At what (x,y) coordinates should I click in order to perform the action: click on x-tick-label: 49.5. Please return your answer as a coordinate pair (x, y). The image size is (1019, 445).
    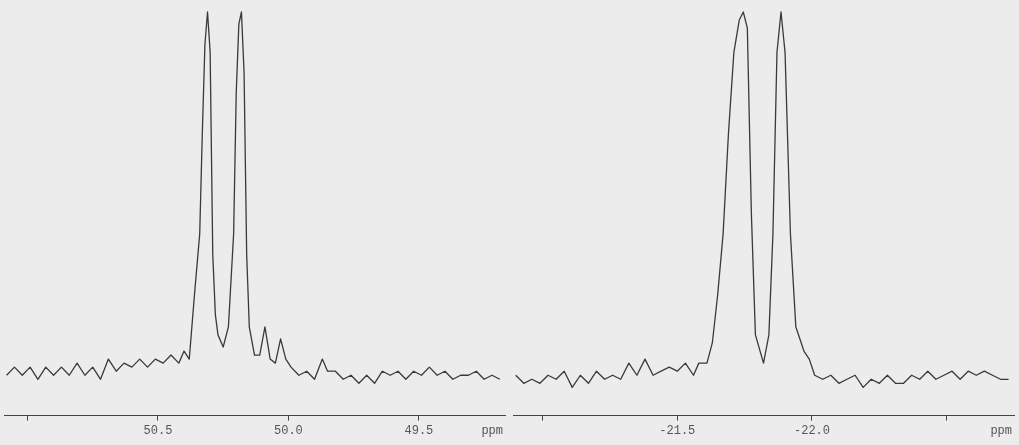
    Looking at the image, I should click on (419, 430).